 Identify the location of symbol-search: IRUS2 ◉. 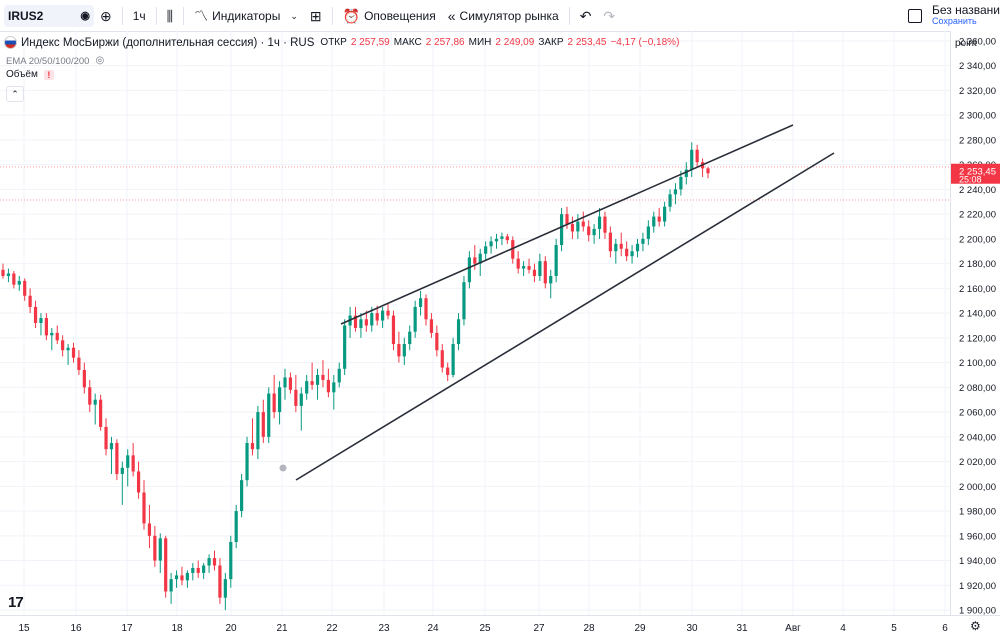
(49, 15).